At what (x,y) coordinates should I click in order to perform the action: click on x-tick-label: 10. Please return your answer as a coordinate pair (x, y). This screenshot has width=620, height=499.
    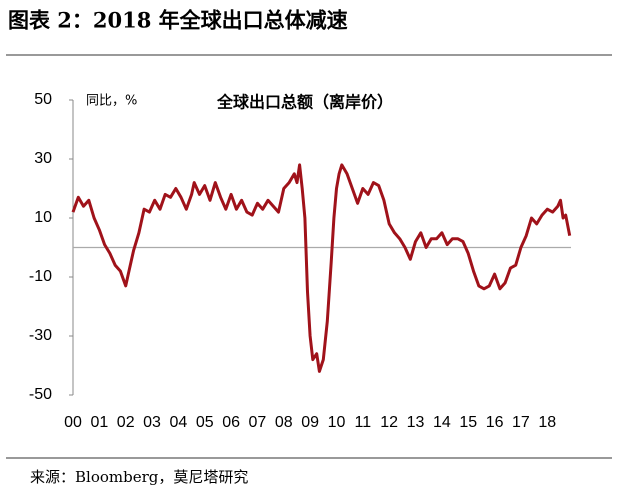
    Looking at the image, I should click on (337, 422).